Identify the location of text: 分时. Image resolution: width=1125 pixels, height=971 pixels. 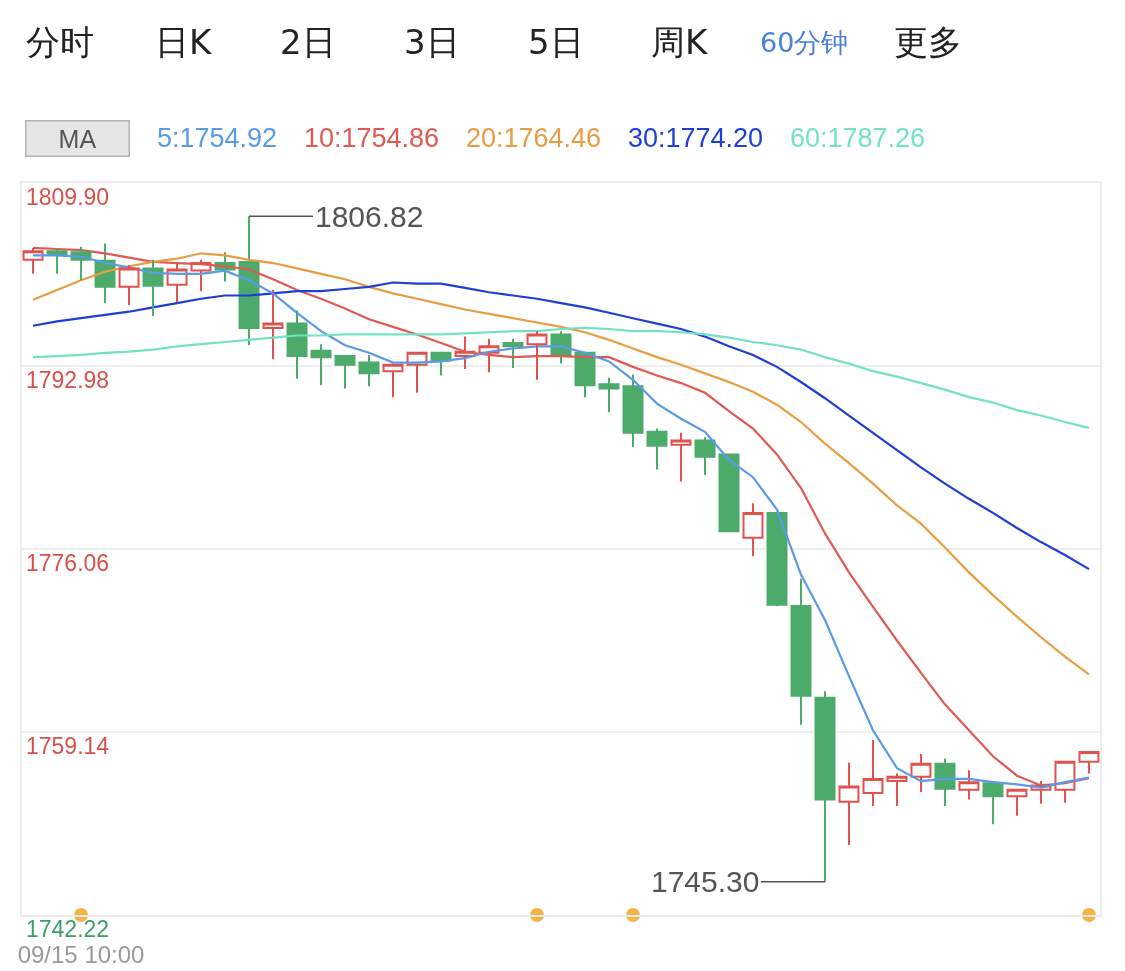
(60, 42).